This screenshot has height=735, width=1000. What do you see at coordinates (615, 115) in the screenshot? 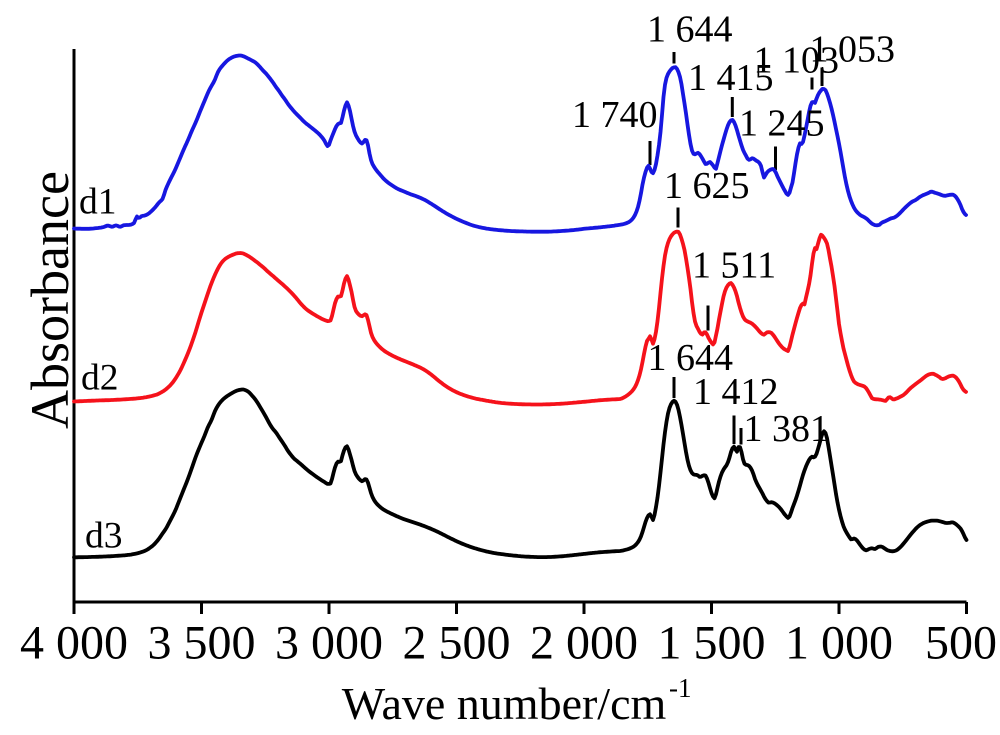
I see `svg-text: 1 740` at bounding box center [615, 115].